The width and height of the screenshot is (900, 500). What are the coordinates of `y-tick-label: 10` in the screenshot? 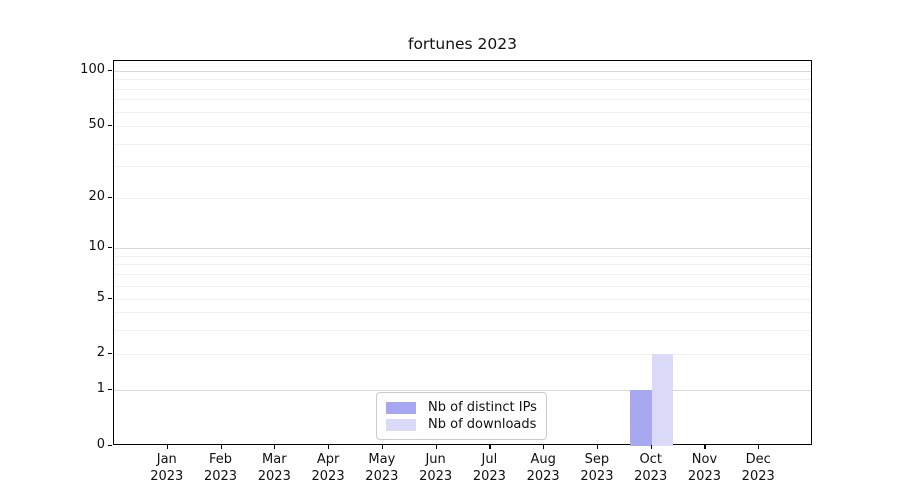 It's located at (96, 246).